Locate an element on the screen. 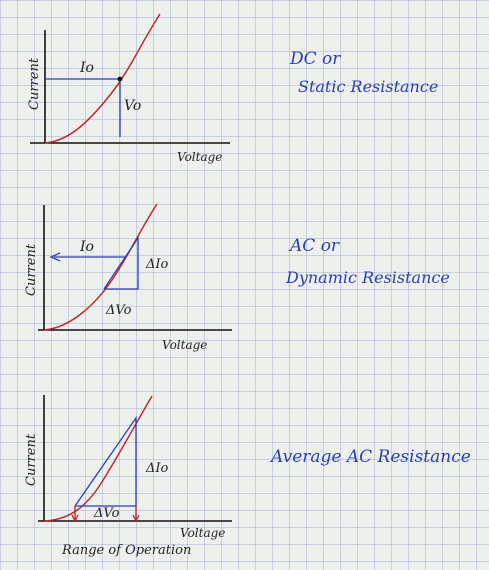  title-1-line2: Static Resistance is located at coordinates (368, 86).